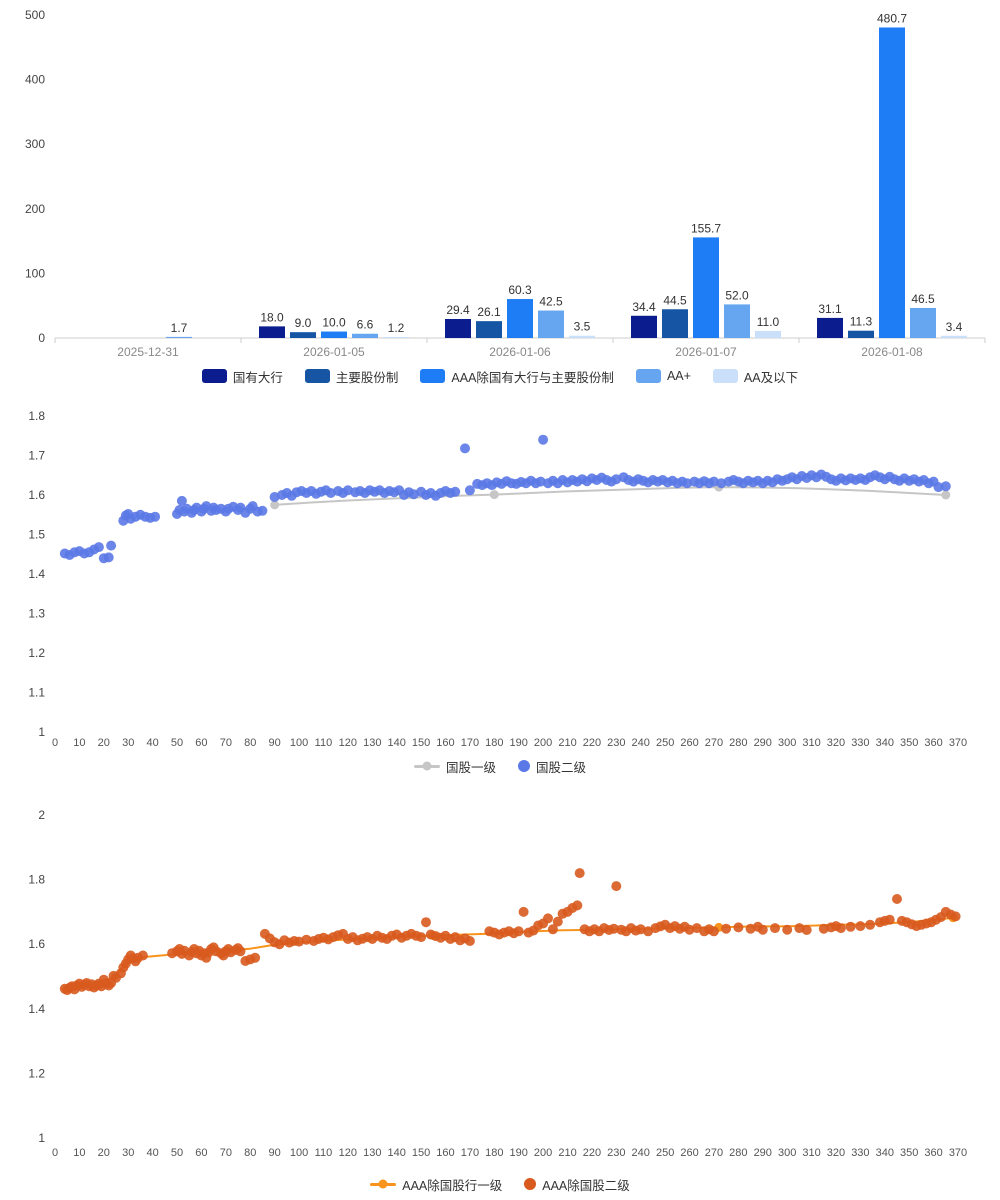 The height and width of the screenshot is (1200, 1000). What do you see at coordinates (324, 743) in the screenshot?
I see `svg-text: 110` at bounding box center [324, 743].